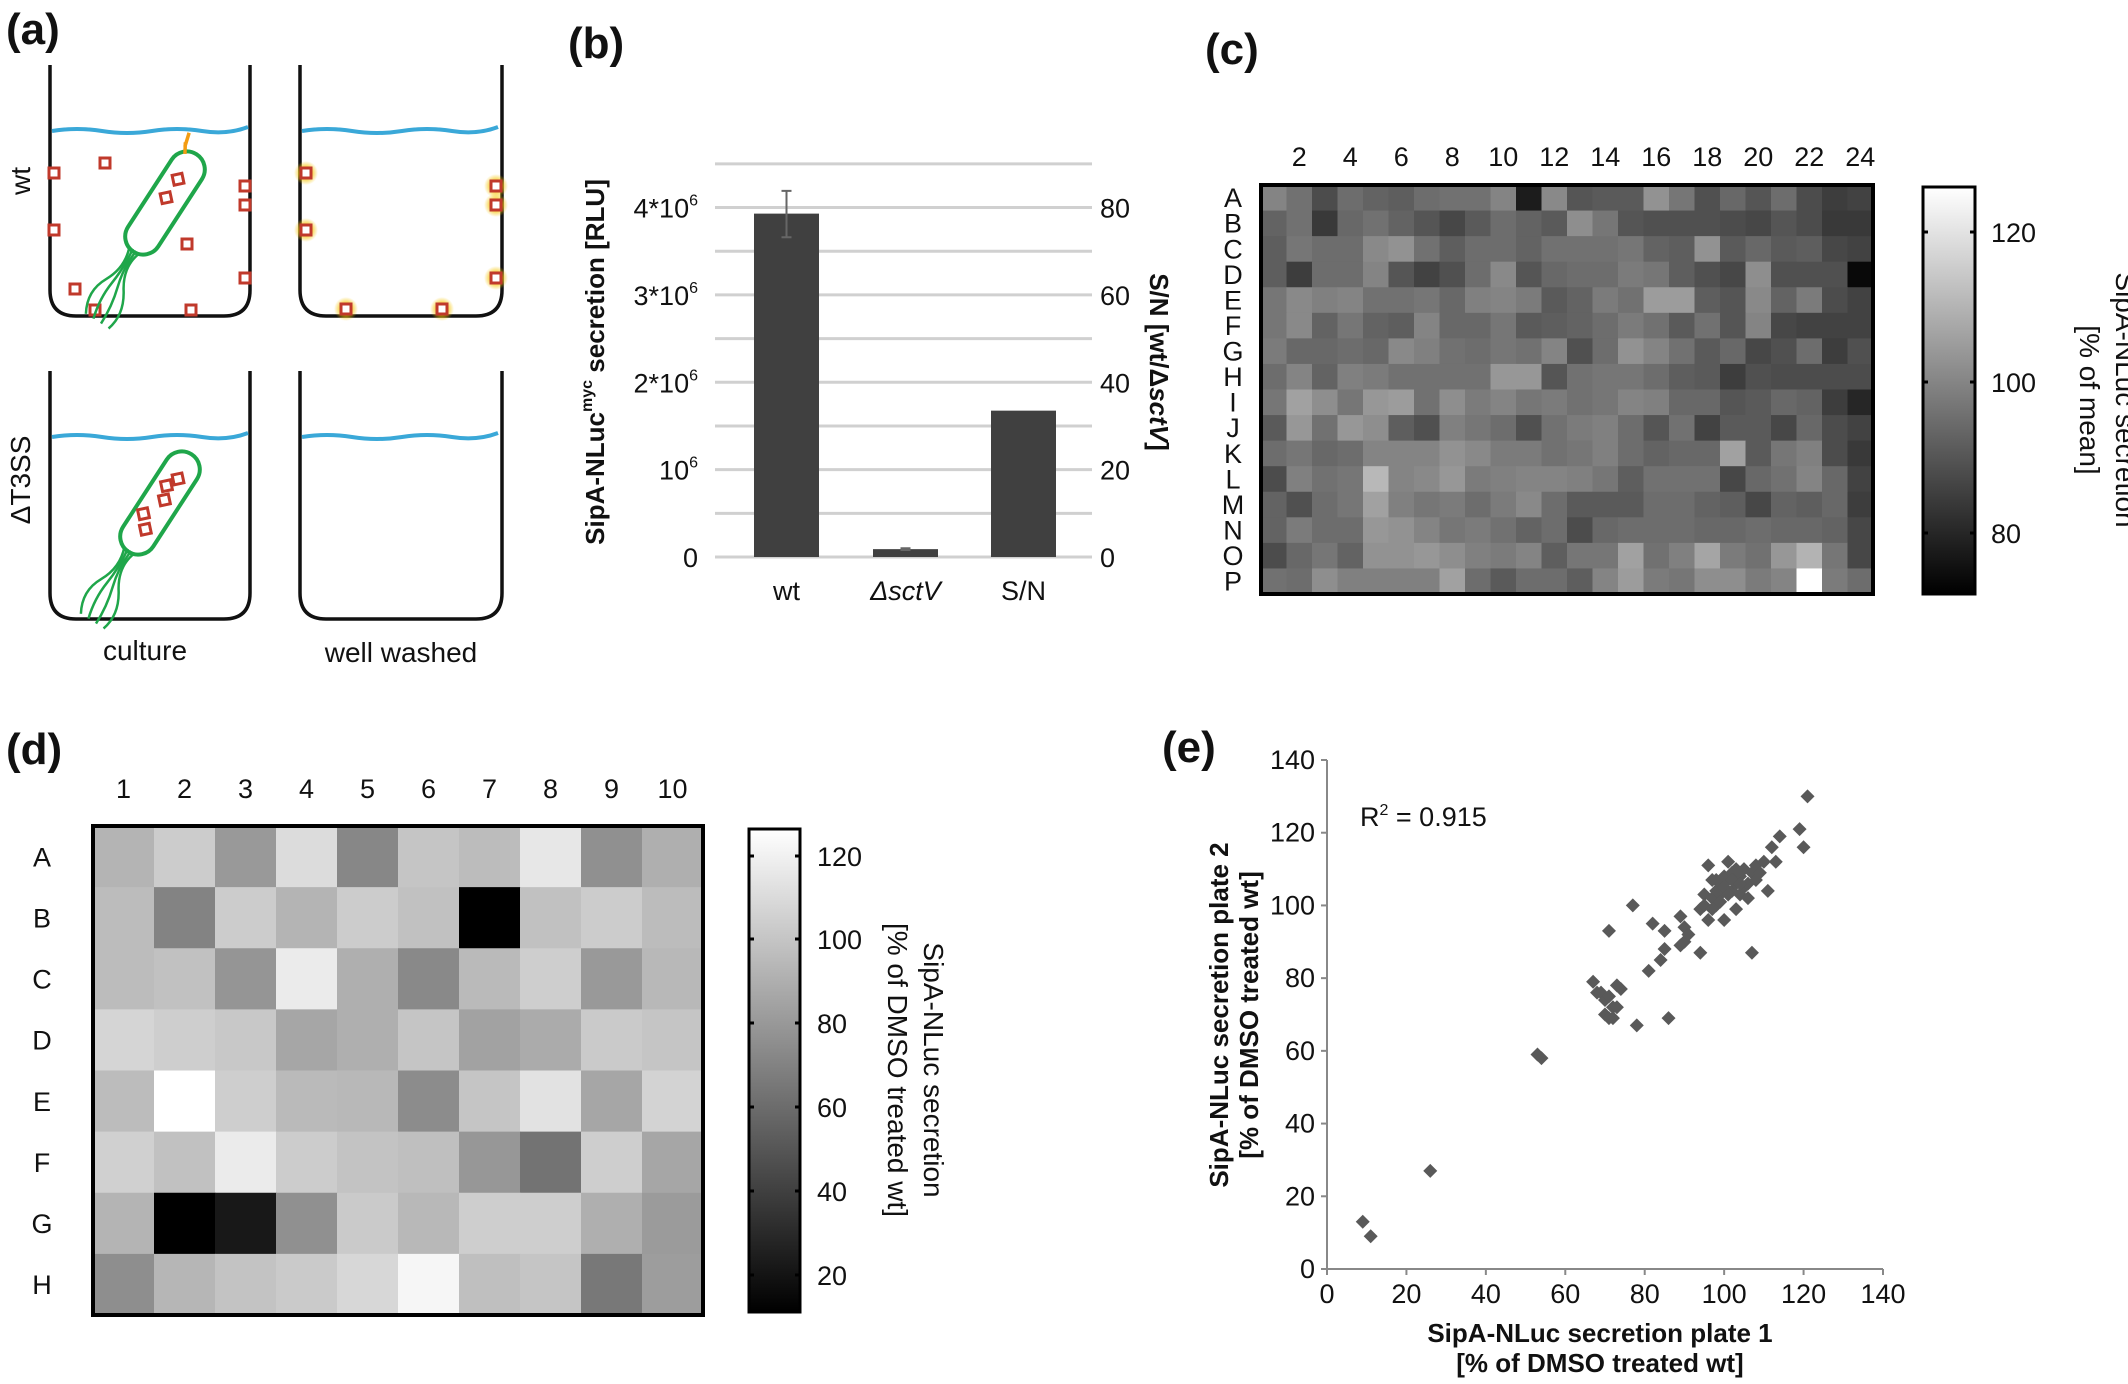 This screenshot has width=2128, height=1384. What do you see at coordinates (145, 650) in the screenshot?
I see `col-label-culture: culture` at bounding box center [145, 650].